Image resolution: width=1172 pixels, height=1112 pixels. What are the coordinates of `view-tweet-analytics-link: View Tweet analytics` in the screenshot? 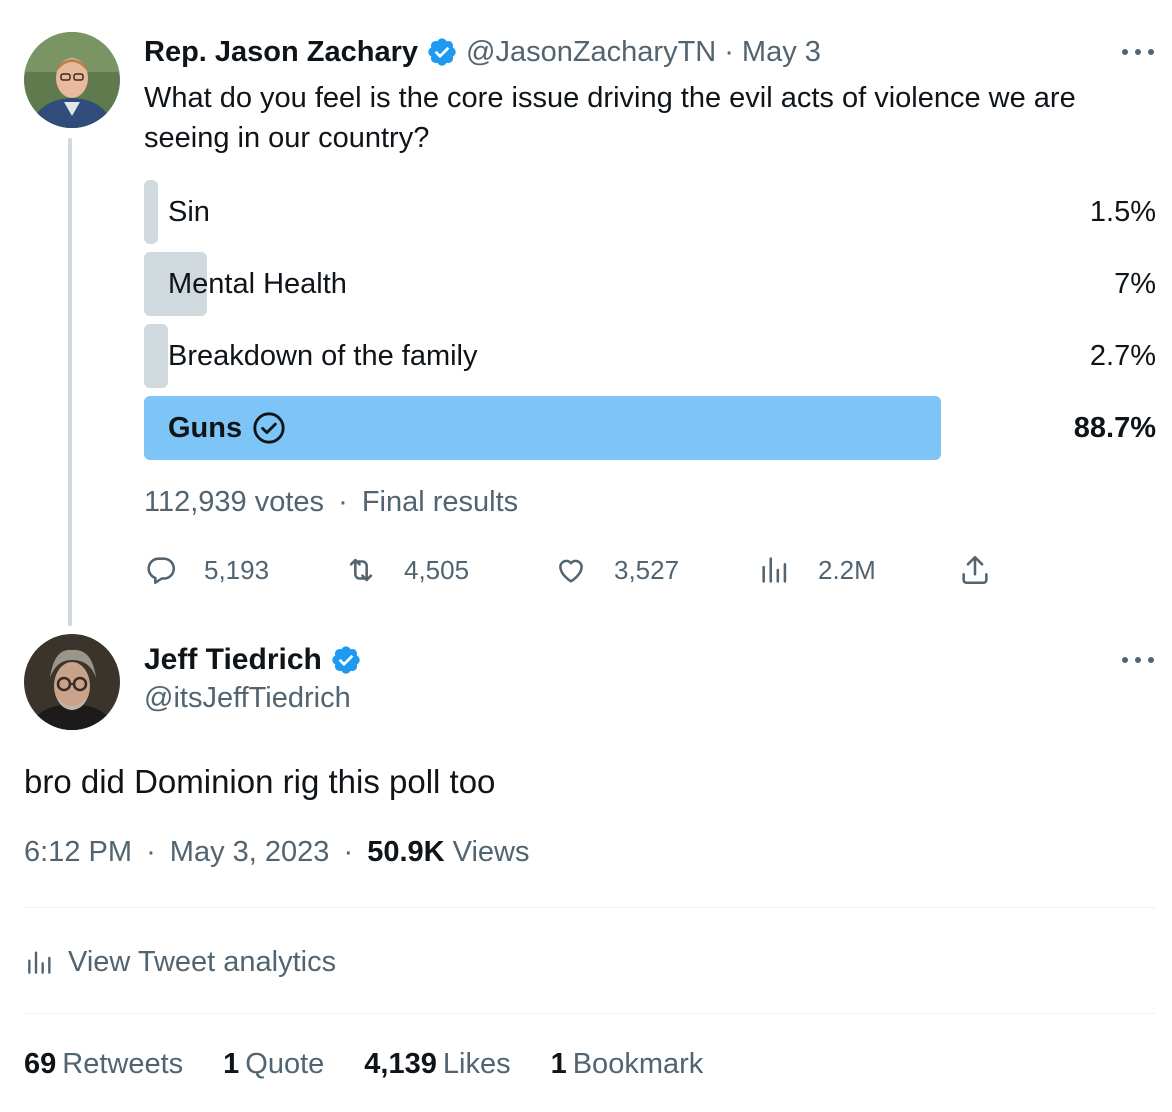 It's located at (180, 962).